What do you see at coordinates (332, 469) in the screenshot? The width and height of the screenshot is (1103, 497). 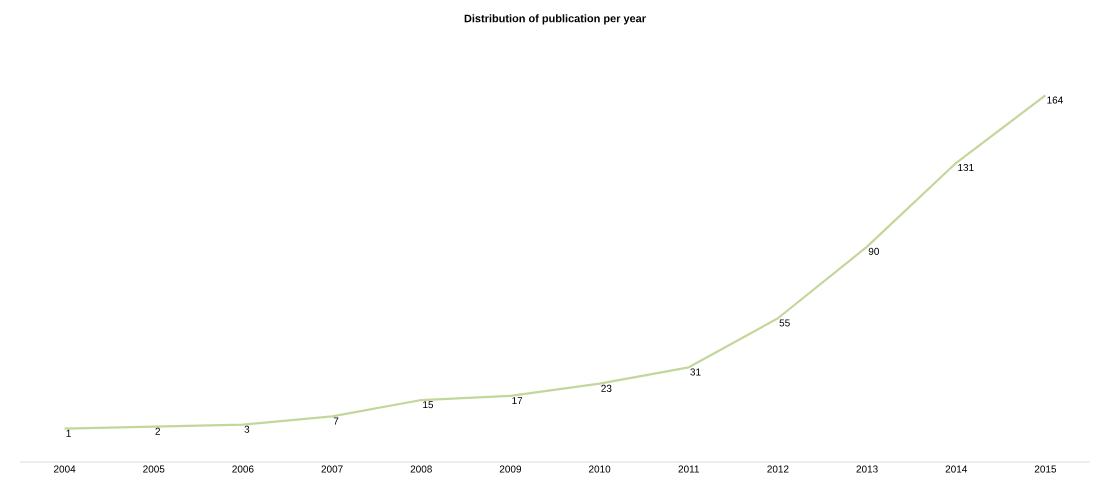 I see `x-tick-label: 2007` at bounding box center [332, 469].